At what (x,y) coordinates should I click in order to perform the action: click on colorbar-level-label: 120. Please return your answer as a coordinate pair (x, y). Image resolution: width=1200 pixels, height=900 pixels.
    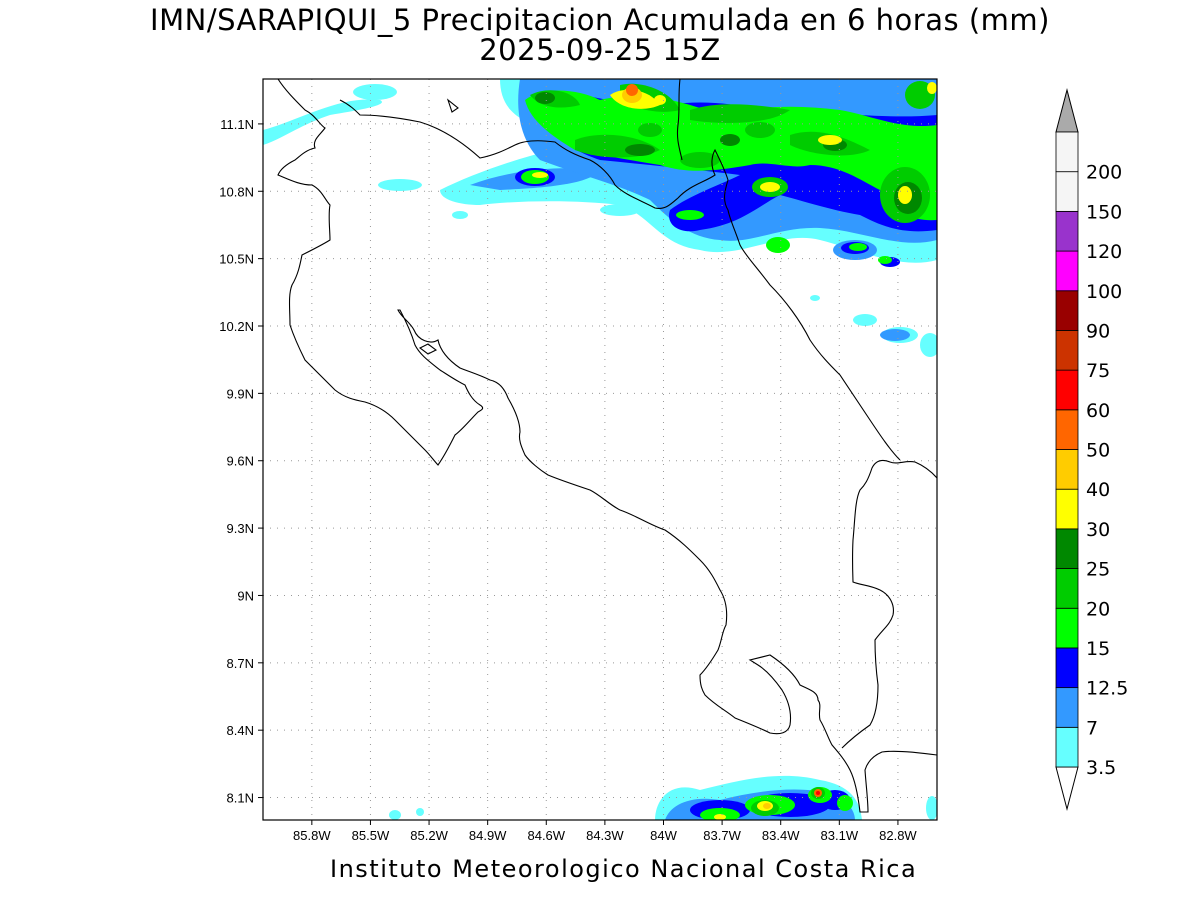
    Looking at the image, I should click on (1104, 252).